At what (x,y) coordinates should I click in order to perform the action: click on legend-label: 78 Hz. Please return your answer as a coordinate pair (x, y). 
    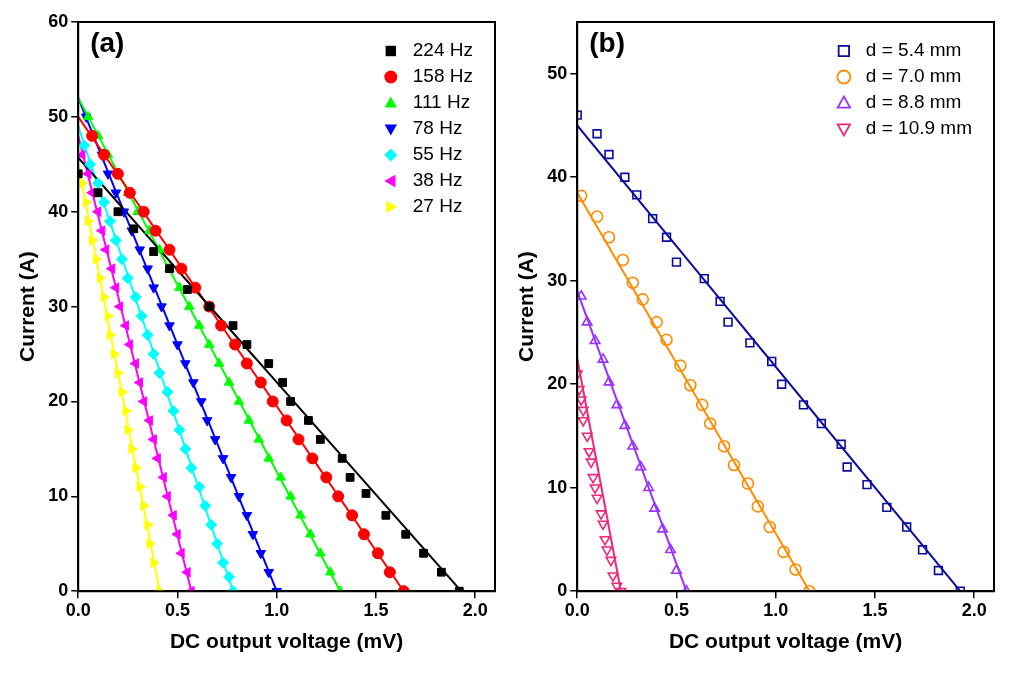
    Looking at the image, I should click on (437, 128).